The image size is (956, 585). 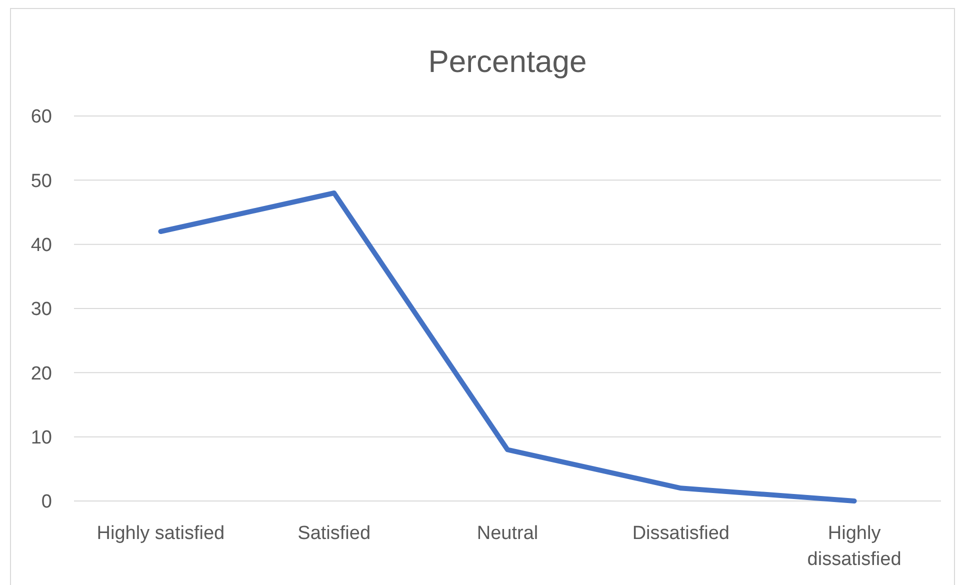 What do you see at coordinates (160, 533) in the screenshot?
I see `x-tick-label: Highly satisfied` at bounding box center [160, 533].